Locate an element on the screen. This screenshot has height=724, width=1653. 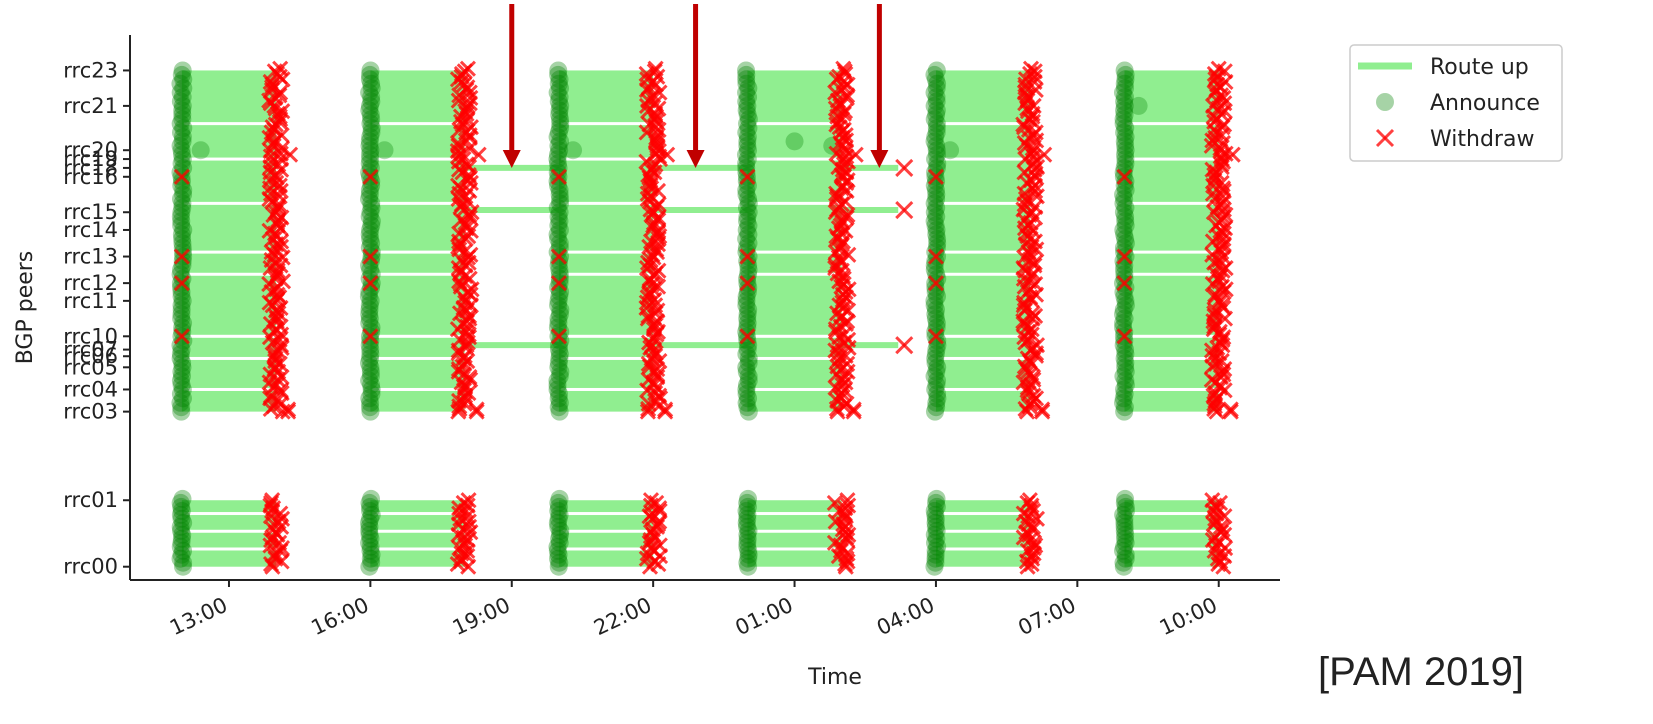
y-tick-label: rrc20 is located at coordinates (90, 150).